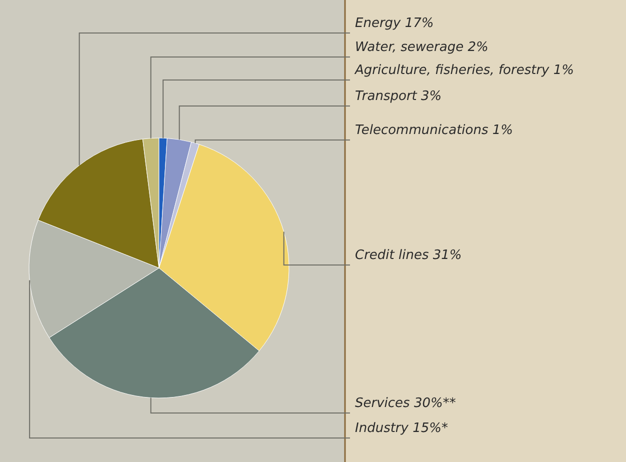  Describe the element at coordinates (382, 403) in the screenshot. I see `slice-label: Services` at that location.